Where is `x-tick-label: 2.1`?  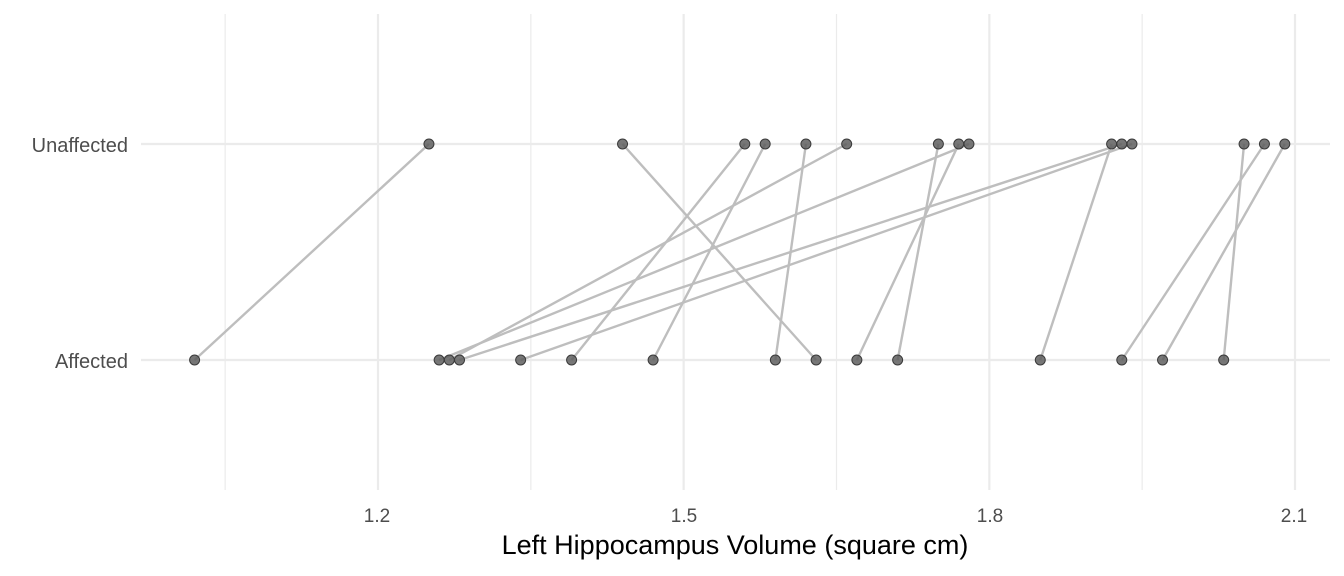
x-tick-label: 2.1 is located at coordinates (1294, 516).